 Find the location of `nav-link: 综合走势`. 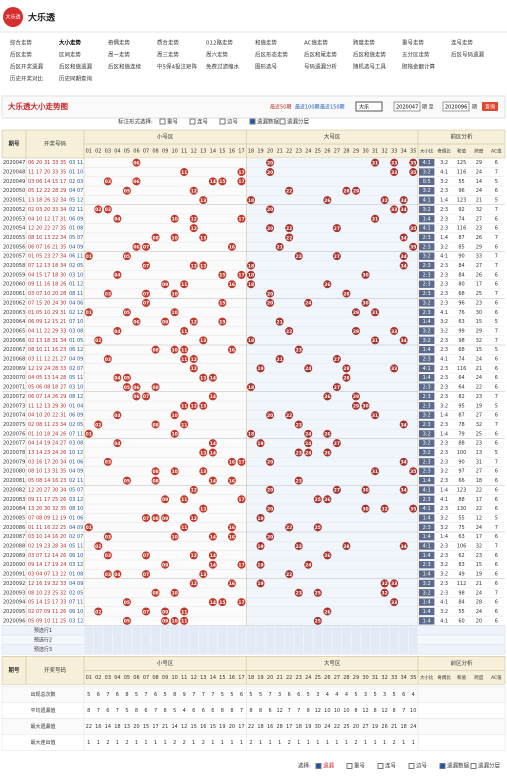

nav-link: 综合走势 is located at coordinates (21, 43).